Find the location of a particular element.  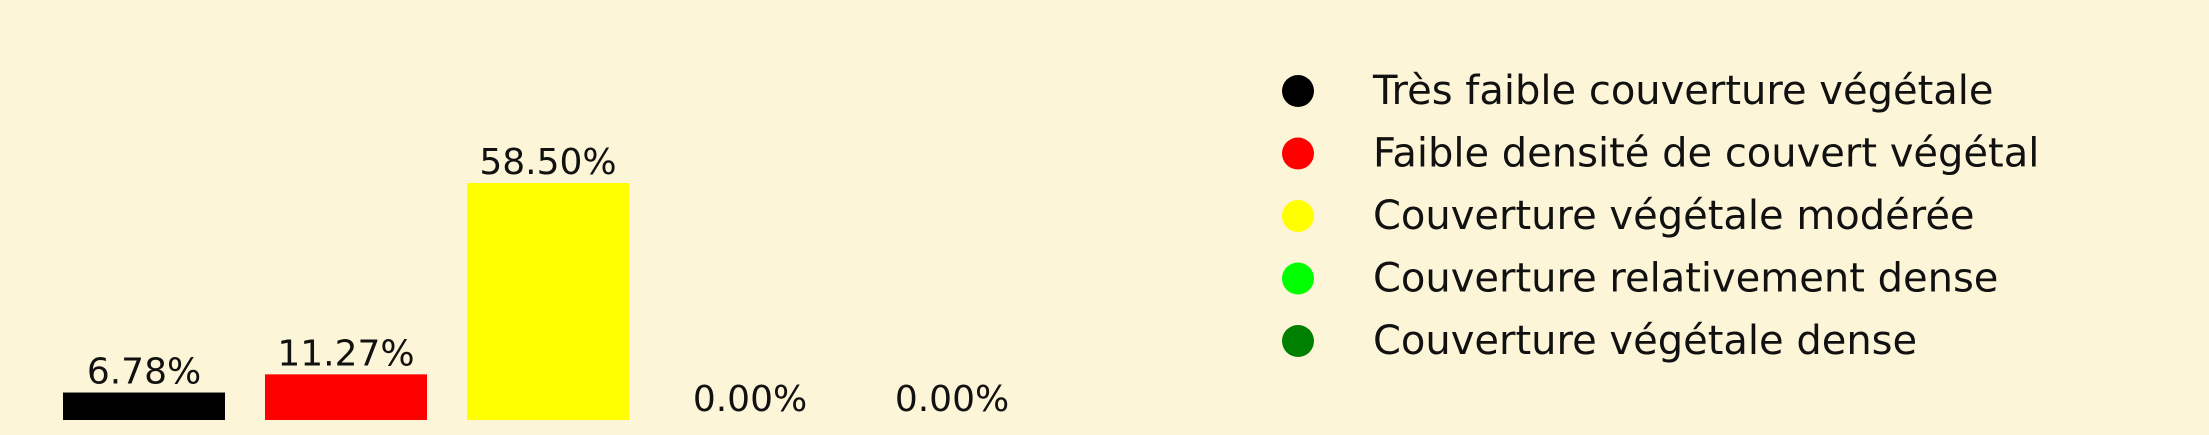

legend-item-5: Couverture végétale dense is located at coordinates (1599, 341).